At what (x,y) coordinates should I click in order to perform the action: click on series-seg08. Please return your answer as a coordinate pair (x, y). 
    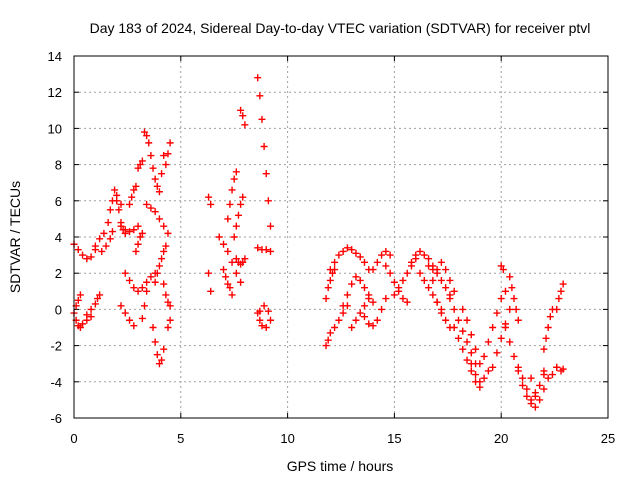
    Looking at the image, I should click on (129, 229).